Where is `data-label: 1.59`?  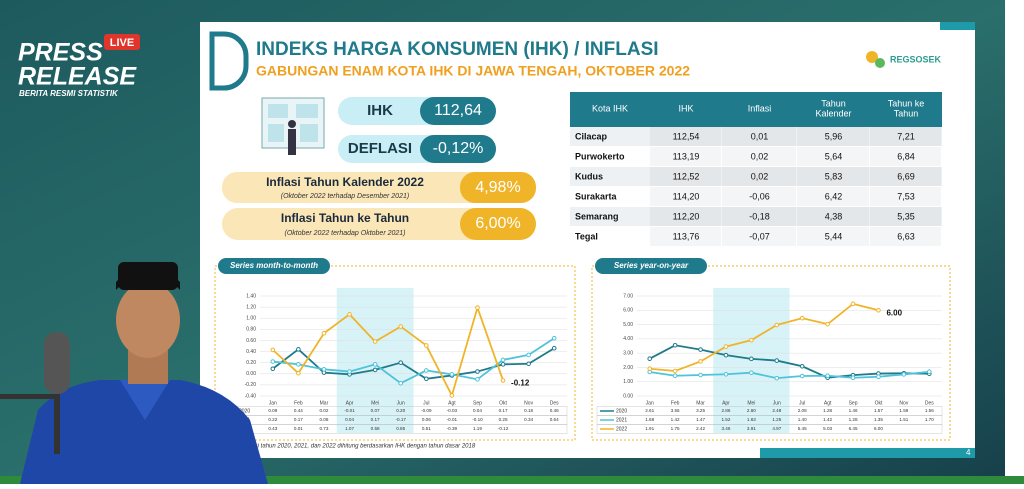
data-label: 1.59 is located at coordinates (903, 410).